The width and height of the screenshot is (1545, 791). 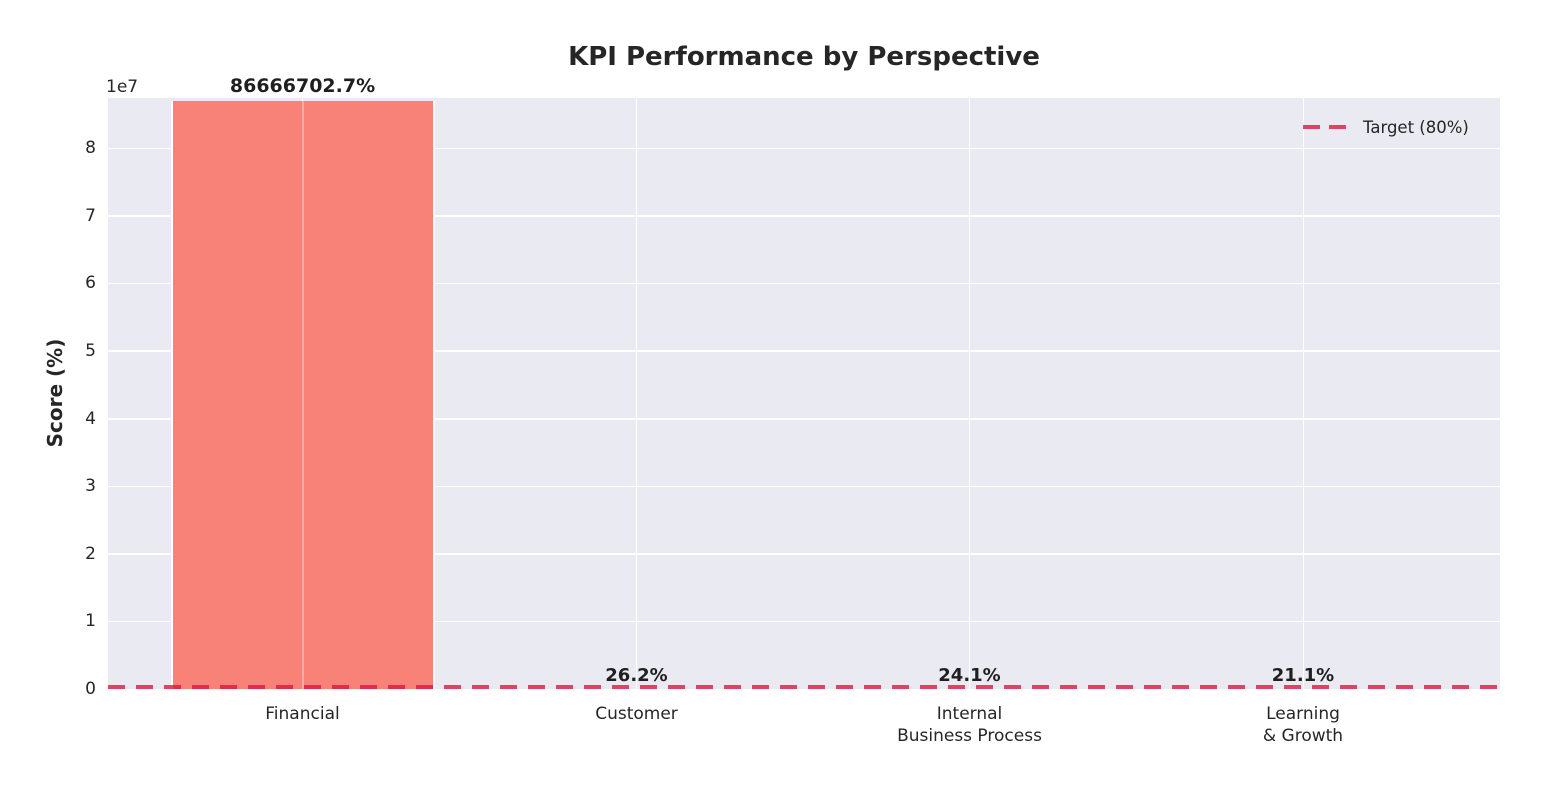 What do you see at coordinates (969, 393) in the screenshot?
I see `gridline-x-internal` at bounding box center [969, 393].